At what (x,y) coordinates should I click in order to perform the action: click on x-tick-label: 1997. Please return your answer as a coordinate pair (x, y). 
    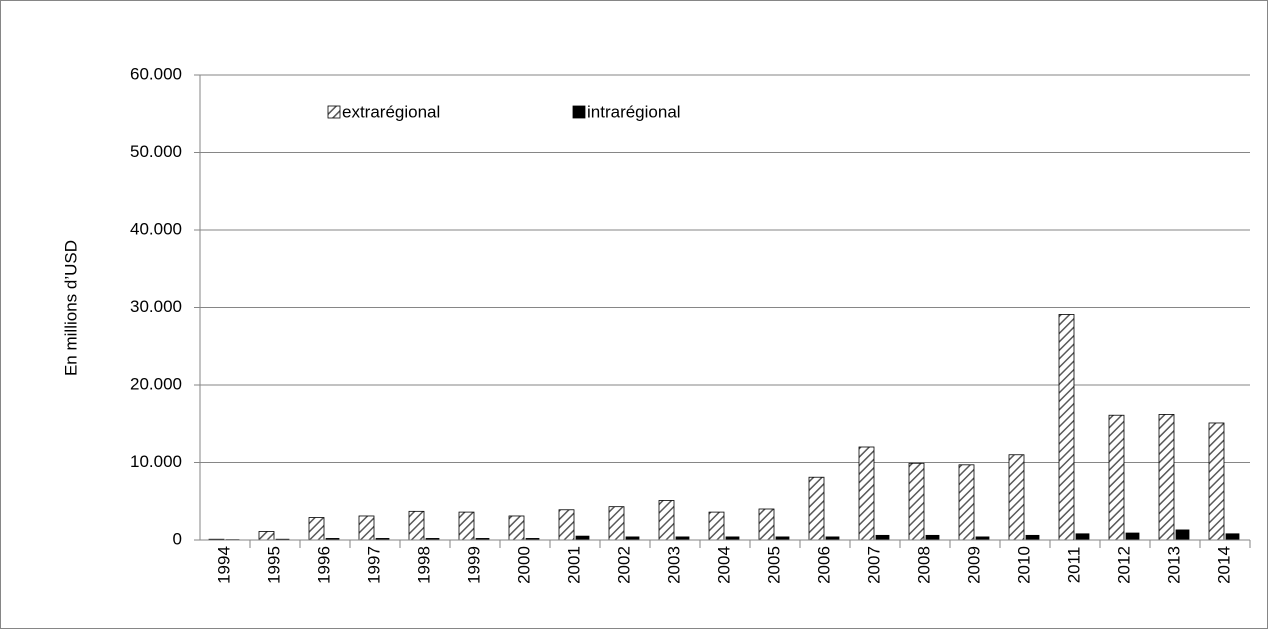
    Looking at the image, I should click on (373, 565).